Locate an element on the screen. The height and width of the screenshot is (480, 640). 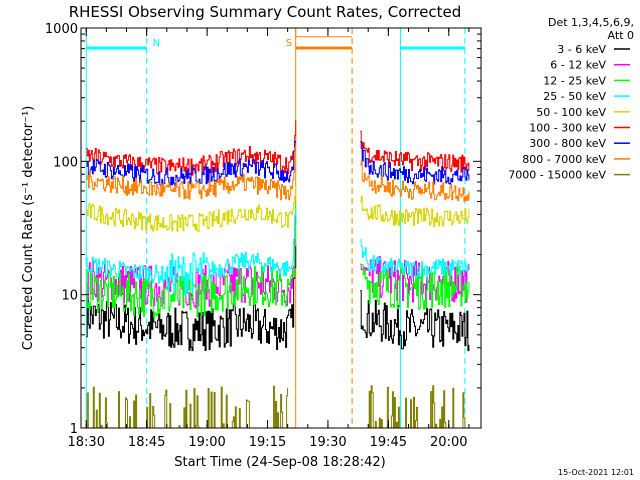
x-tick-label: 18:30 is located at coordinates (86, 442).